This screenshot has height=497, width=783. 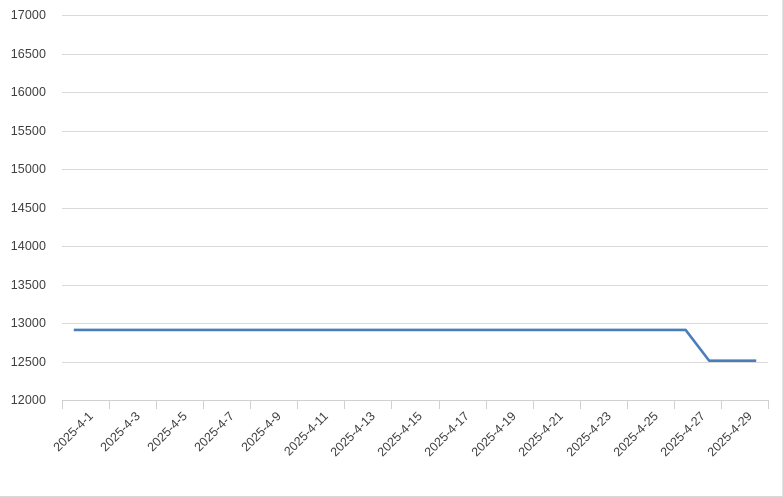 What do you see at coordinates (541, 434) in the screenshot?
I see `x-axis-tick-label: 2025-4-21` at bounding box center [541, 434].